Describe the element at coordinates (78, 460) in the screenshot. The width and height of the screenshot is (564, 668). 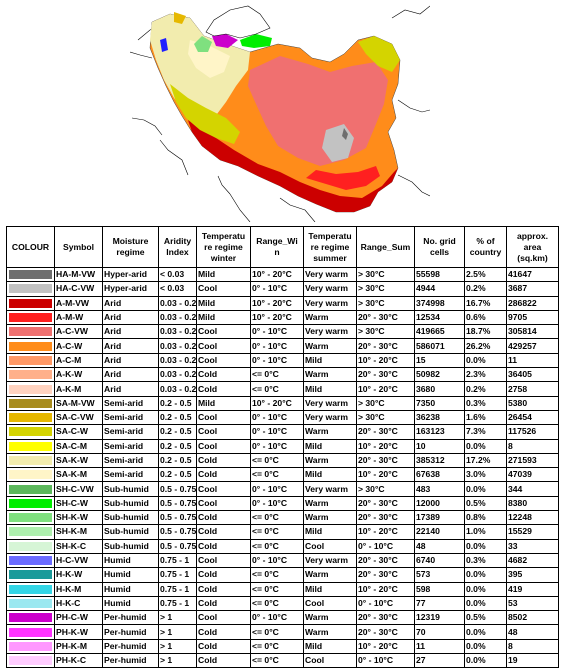
I see `symbol-cell: SA-K-W` at that location.